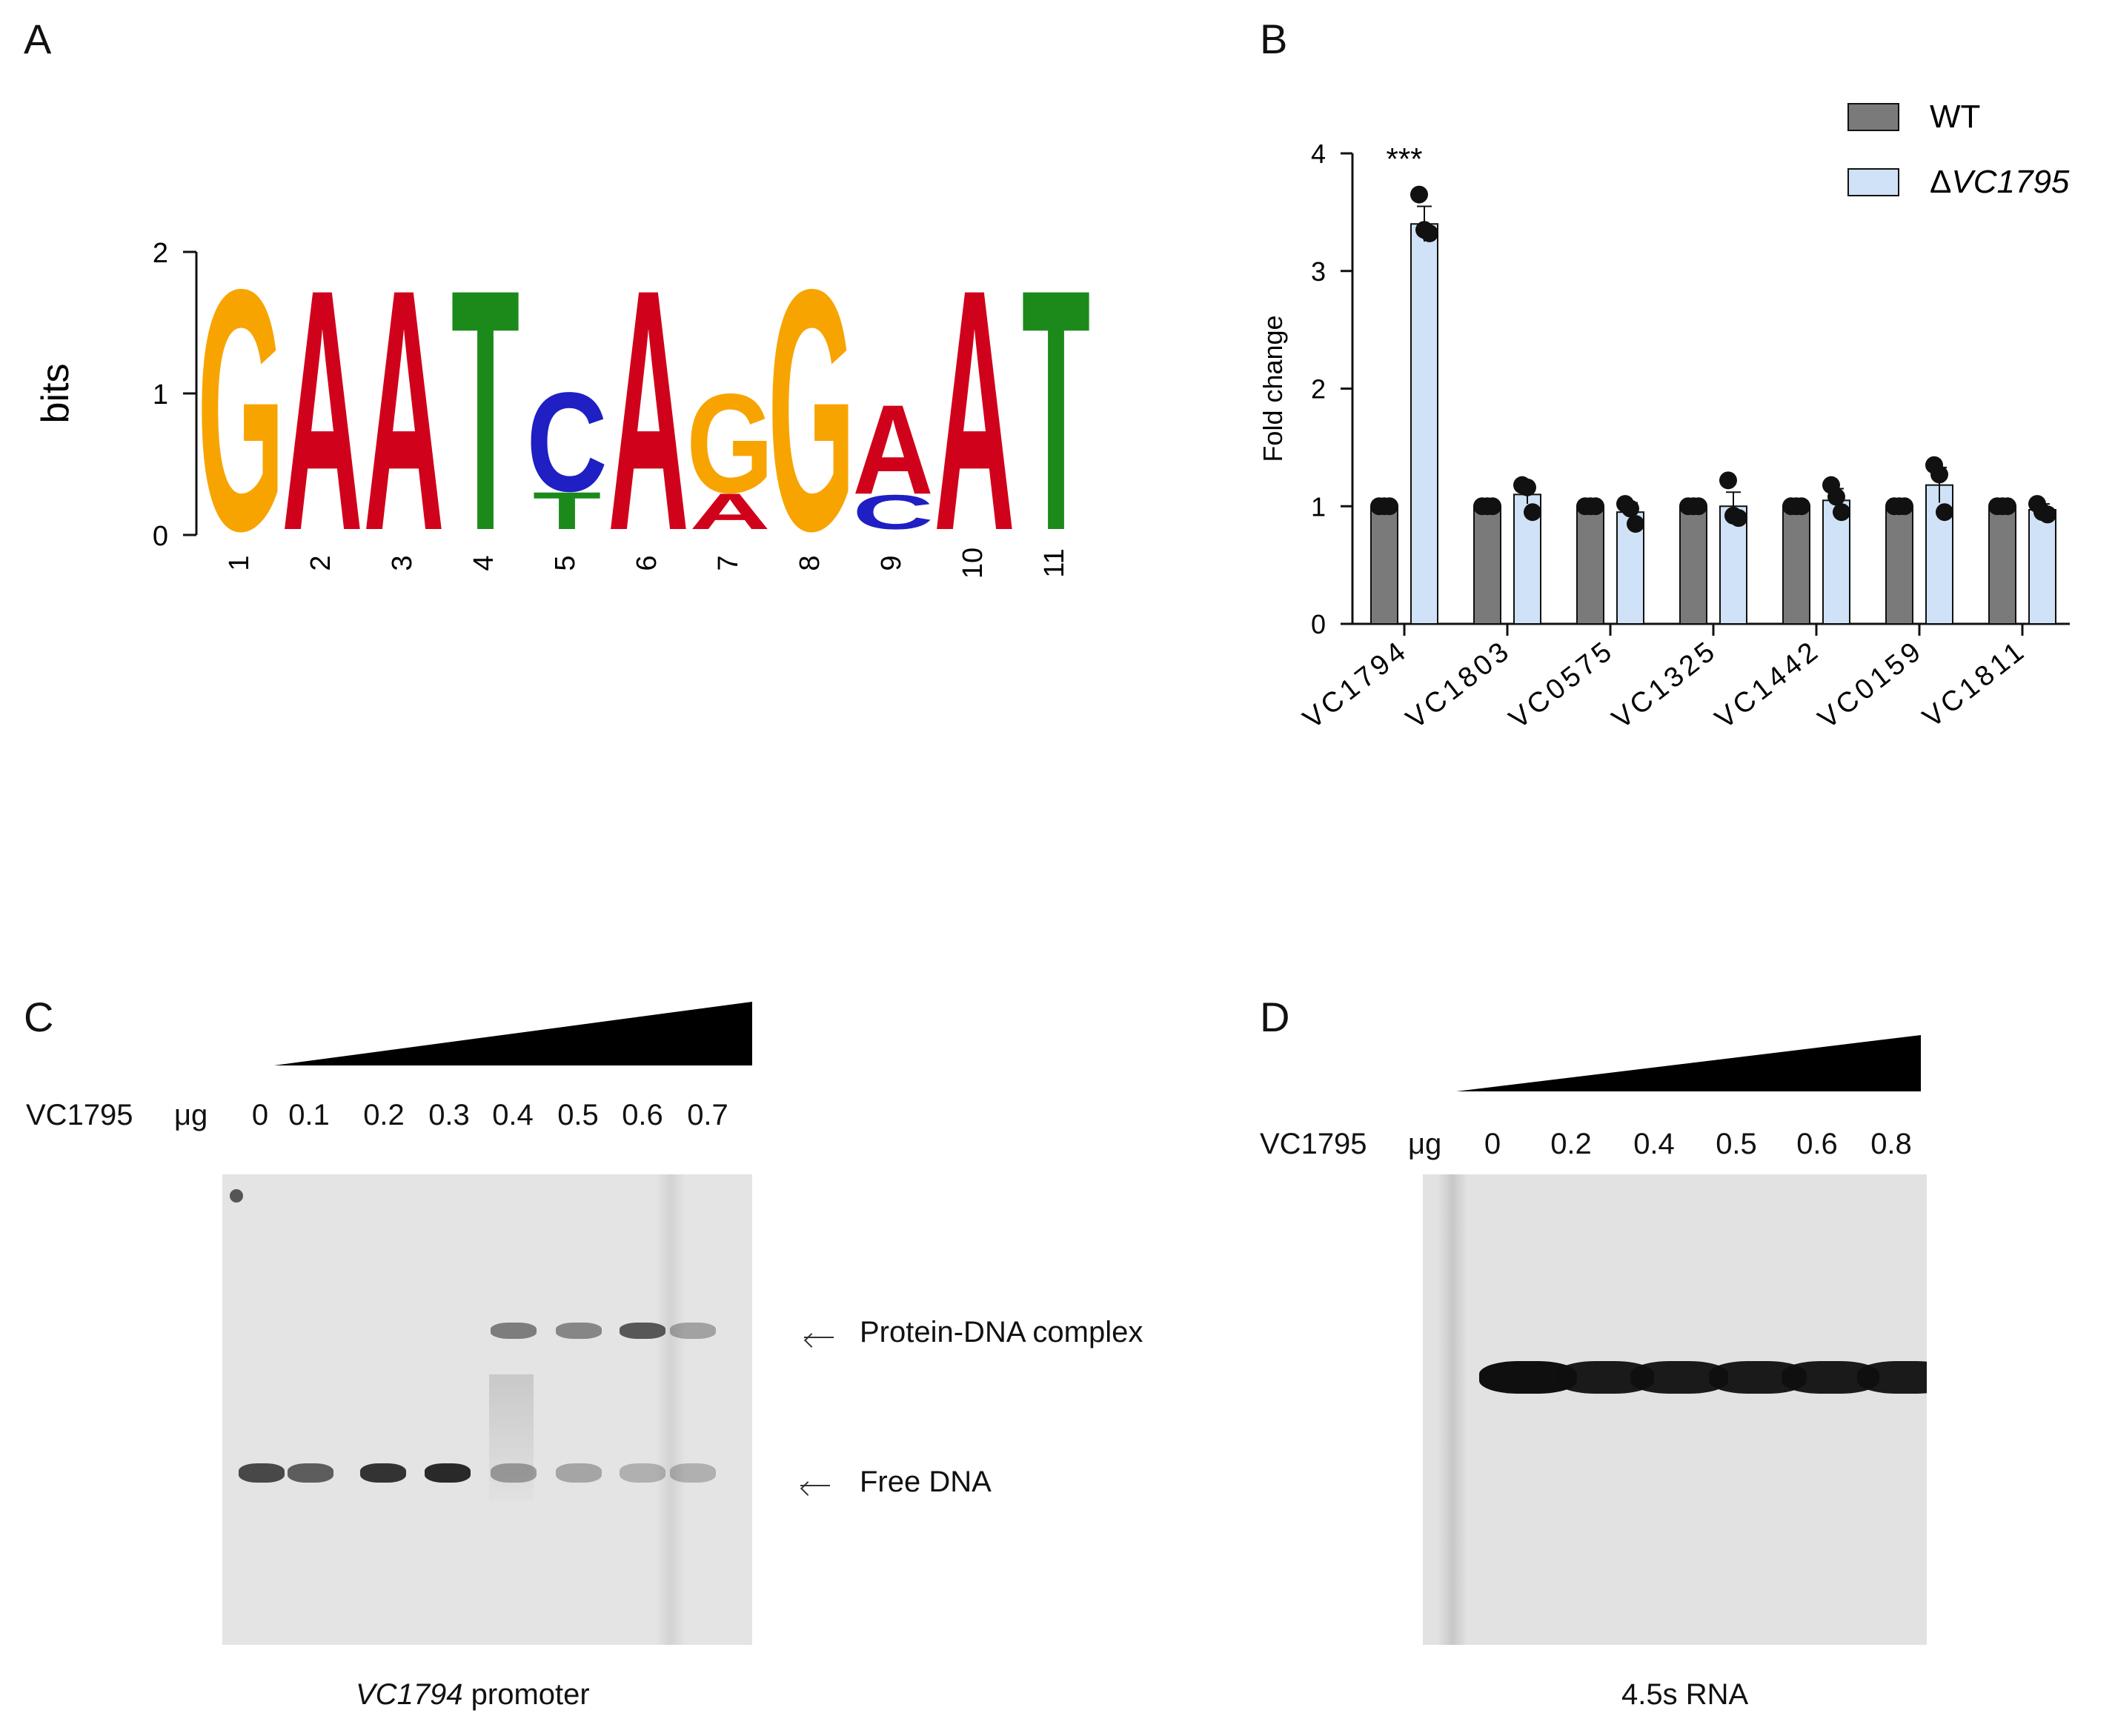 The width and height of the screenshot is (2115, 1736). Describe the element at coordinates (38, 39) in the screenshot. I see `panel-letter-a: A` at that location.